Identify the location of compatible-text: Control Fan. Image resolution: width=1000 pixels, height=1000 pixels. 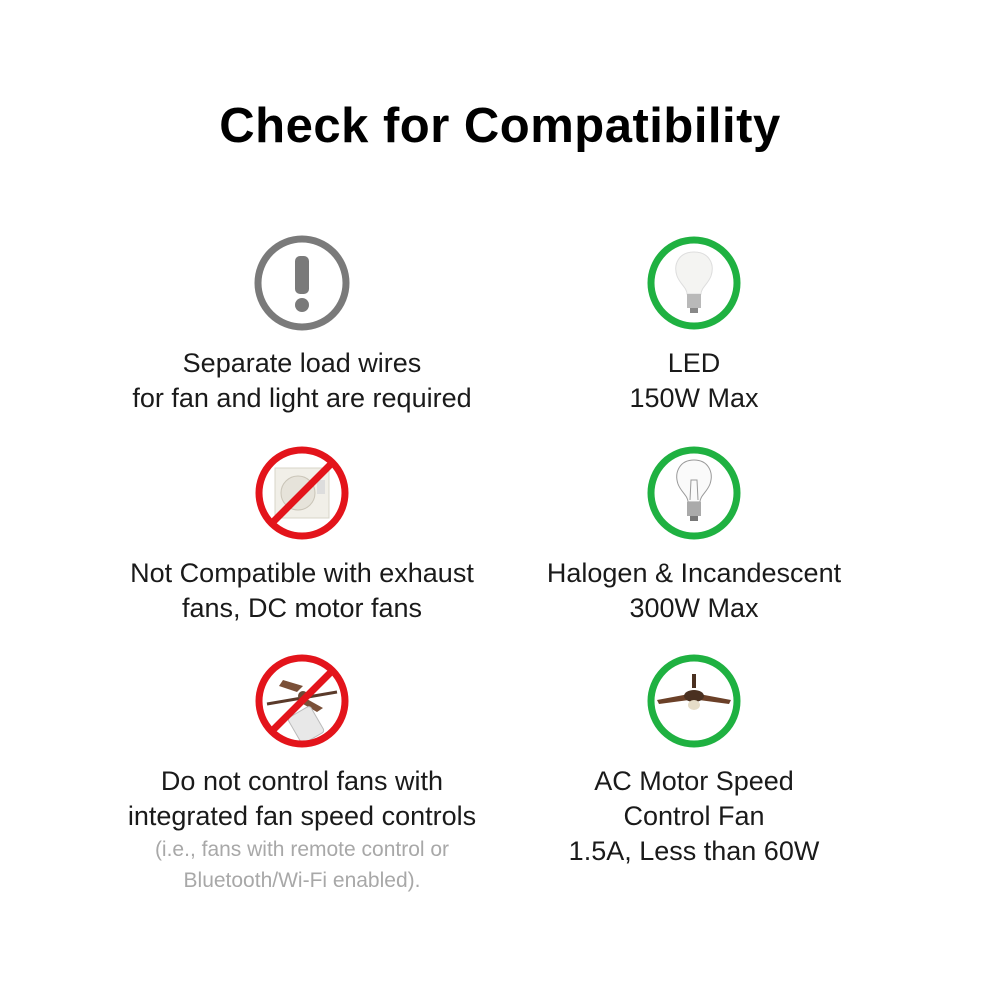
(694, 816).